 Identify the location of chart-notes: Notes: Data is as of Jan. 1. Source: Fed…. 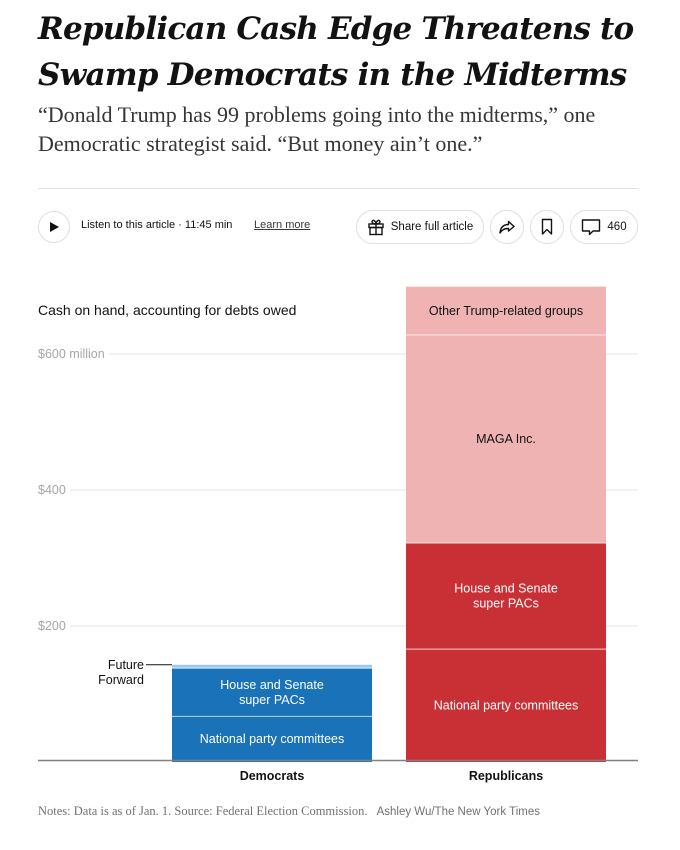
(289, 811).